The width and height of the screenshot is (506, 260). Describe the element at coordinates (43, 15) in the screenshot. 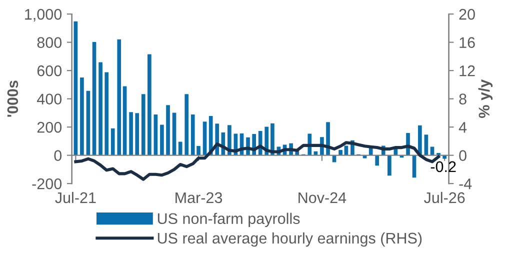

I see `y-tick-label: 1,000` at that location.